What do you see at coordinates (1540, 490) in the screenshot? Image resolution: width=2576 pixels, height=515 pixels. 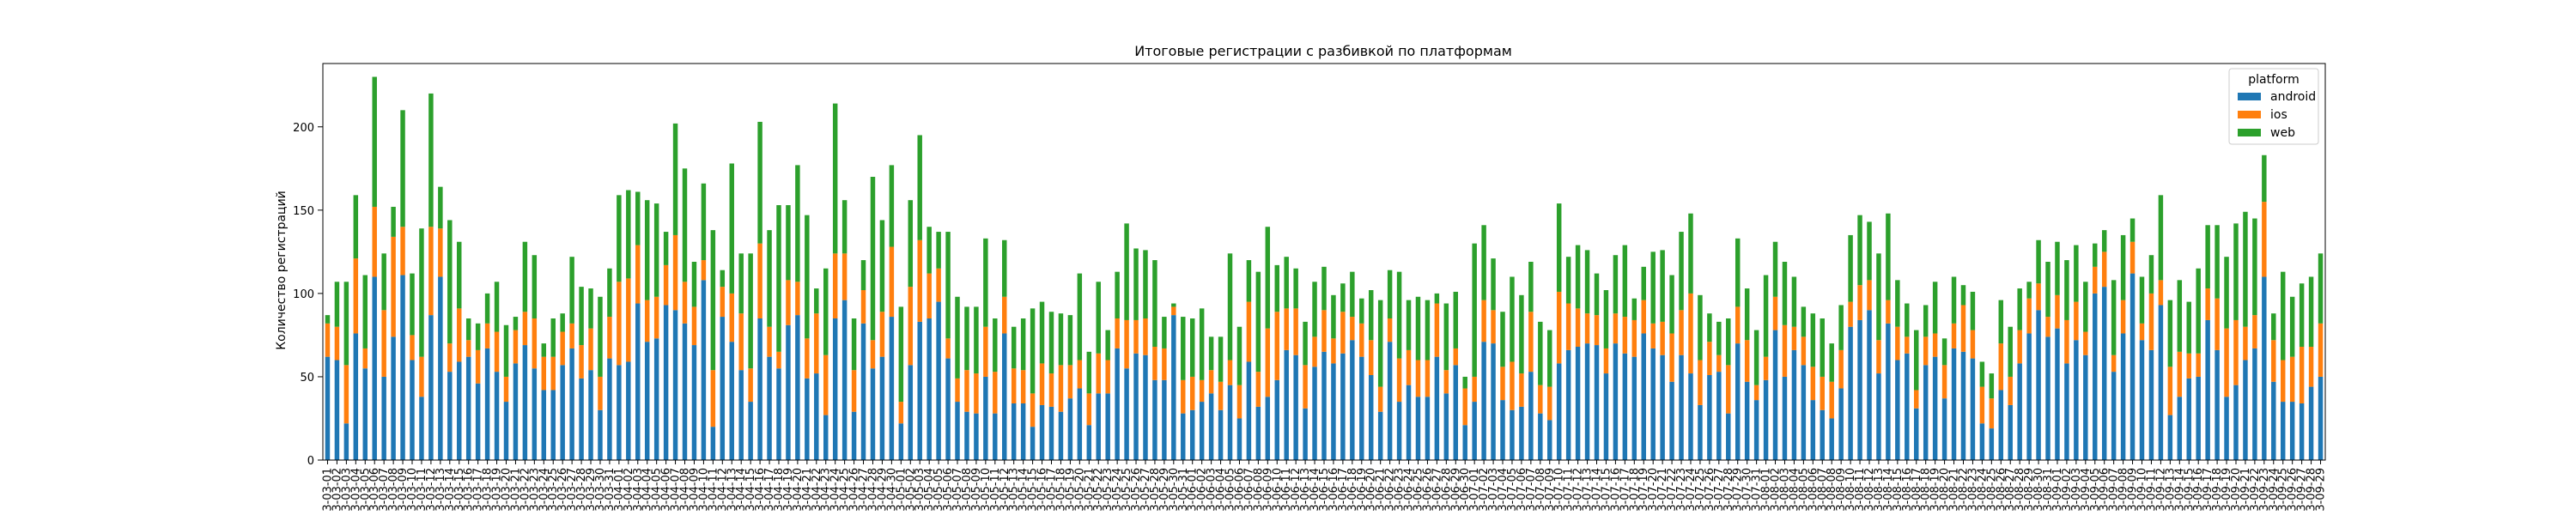 I see `x-tick-label: 3-07-08` at bounding box center [1540, 490].